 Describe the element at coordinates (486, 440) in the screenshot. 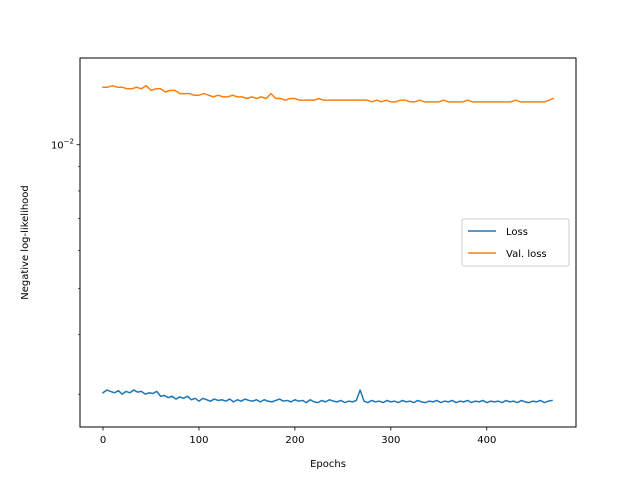

I see `x-tick-label: 400` at that location.